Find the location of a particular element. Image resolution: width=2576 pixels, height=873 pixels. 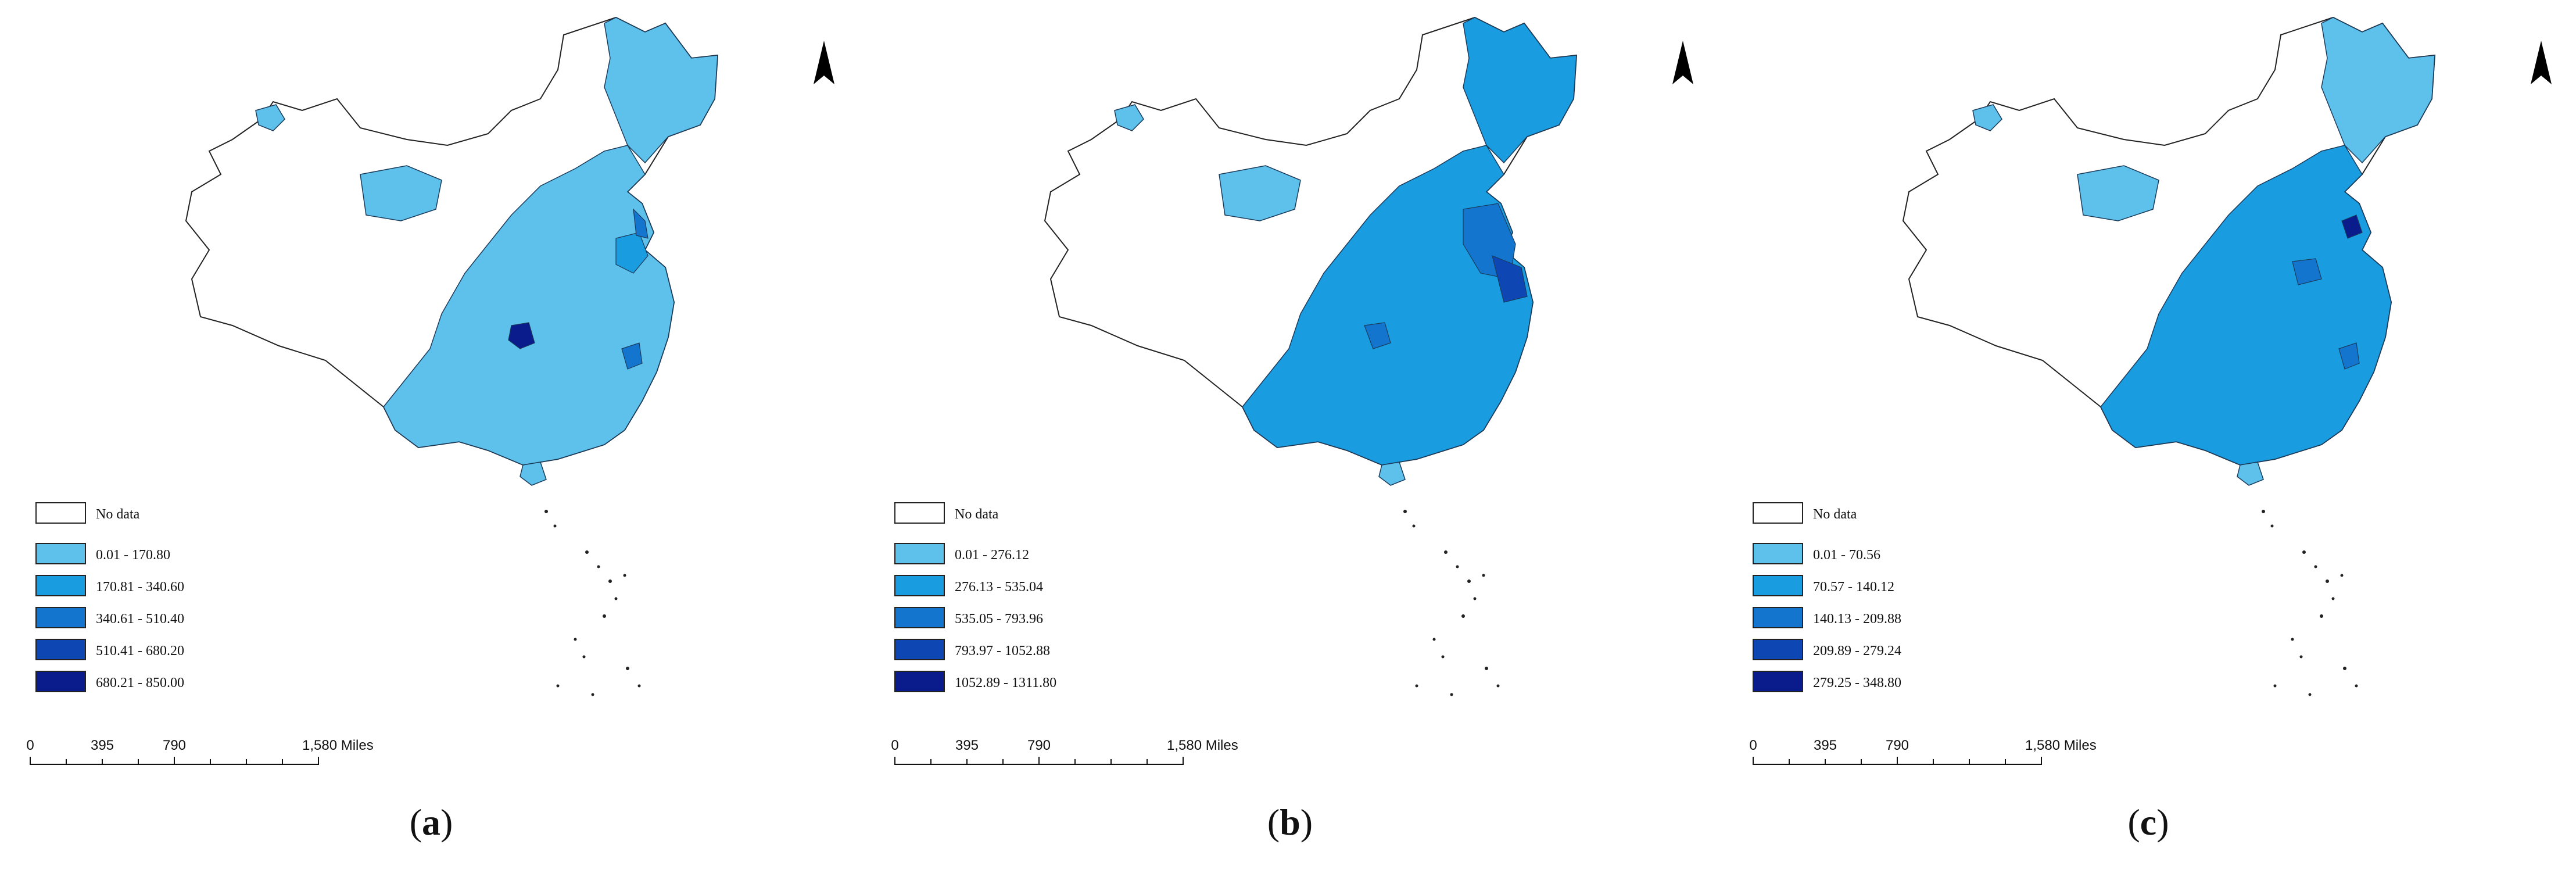

panel-caption-c: (c) is located at coordinates (2148, 822).